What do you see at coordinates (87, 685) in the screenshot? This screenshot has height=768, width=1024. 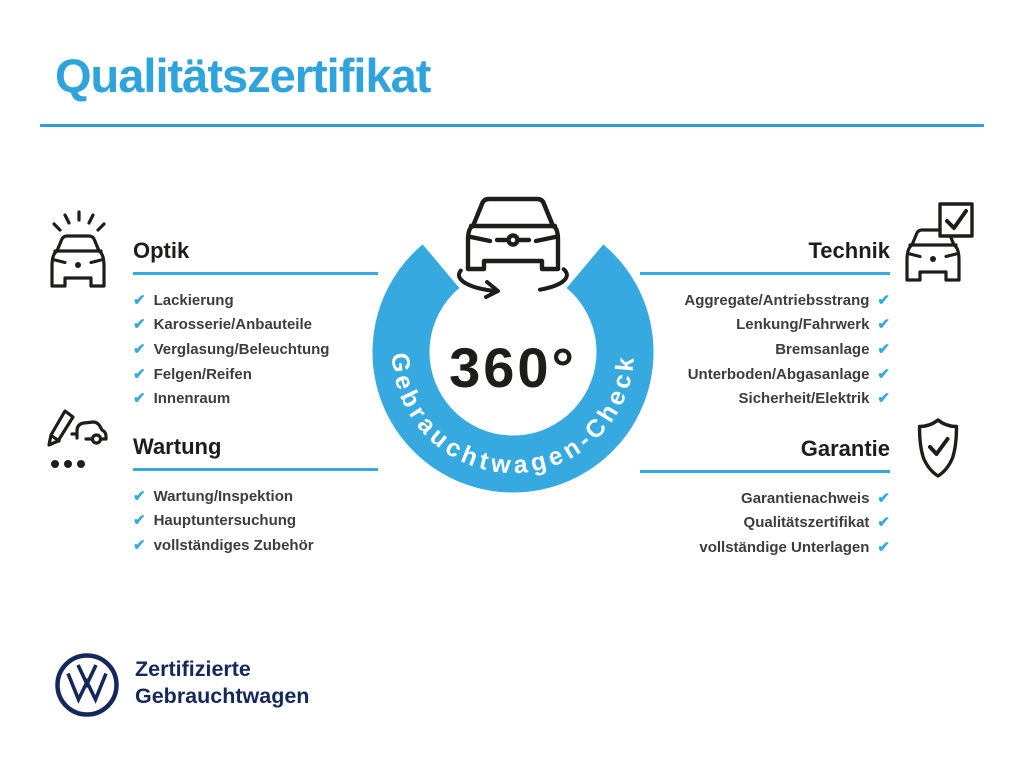 I see `vw-logo-icon` at bounding box center [87, 685].